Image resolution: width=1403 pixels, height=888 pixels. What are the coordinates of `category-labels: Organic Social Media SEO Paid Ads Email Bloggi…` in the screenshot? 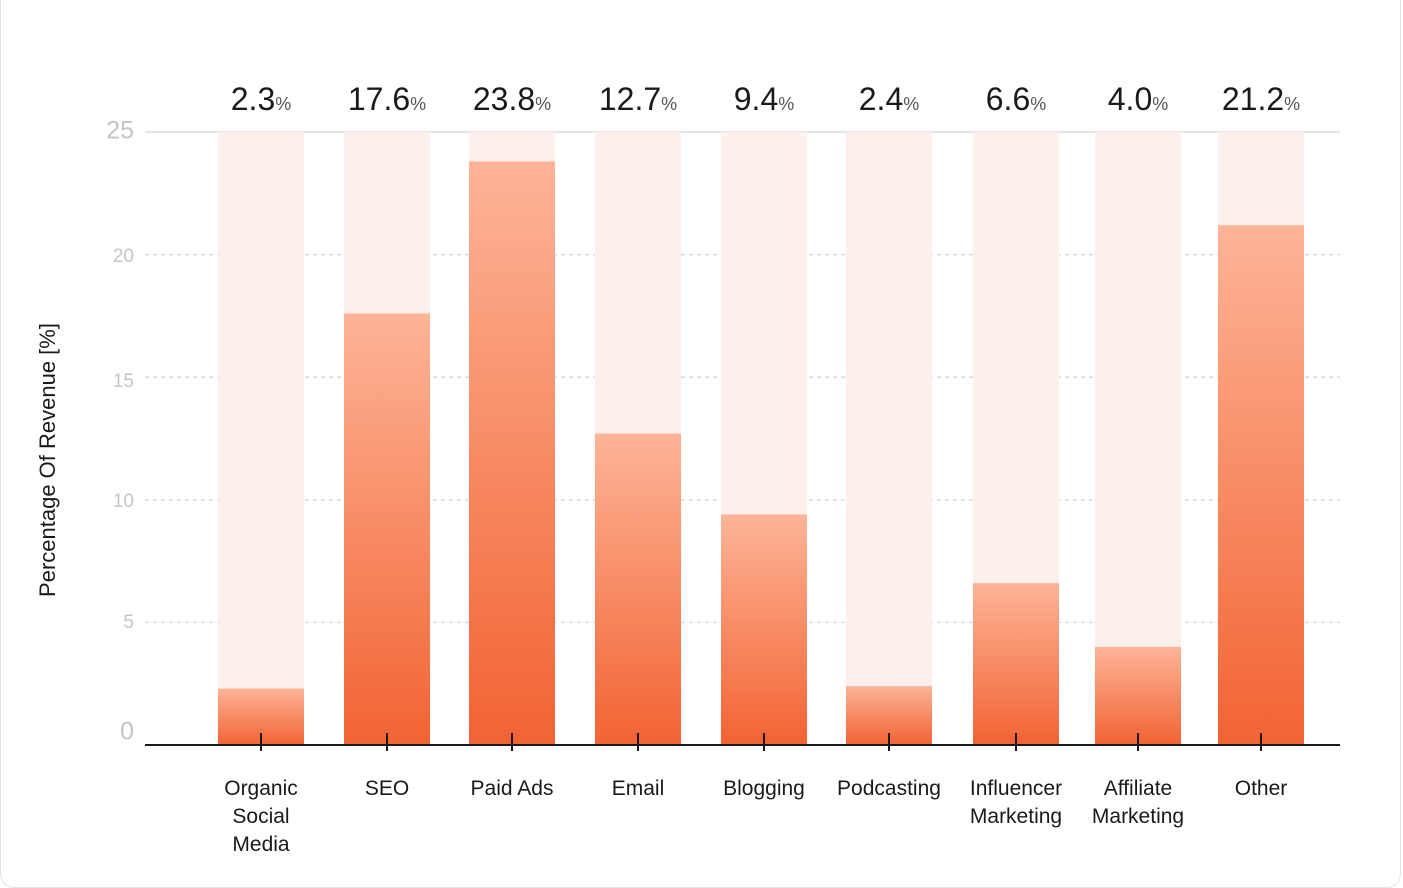 It's located at (755, 816).